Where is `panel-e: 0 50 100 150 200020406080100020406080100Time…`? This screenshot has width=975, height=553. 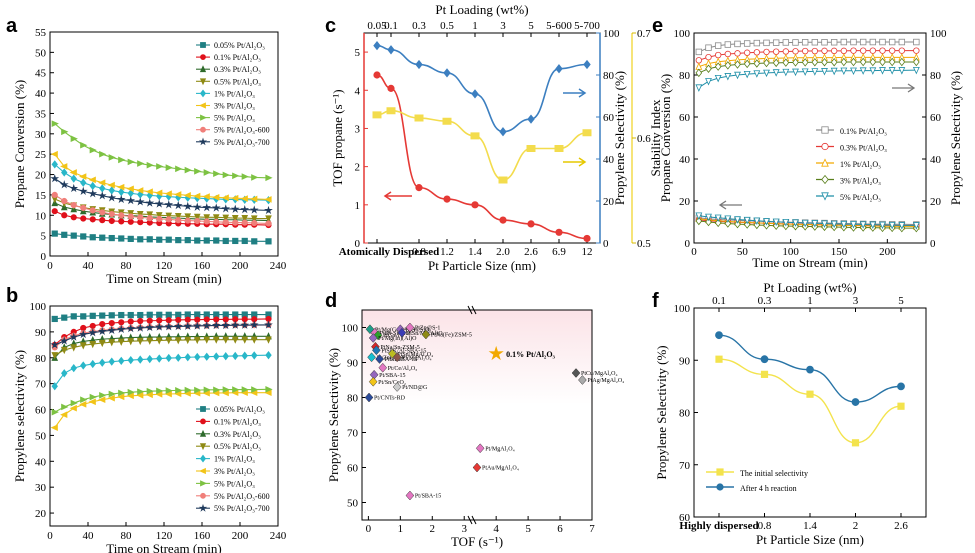
panel-e: 0 50 100 150 200020406080100020406080100Time… is located at coordinates (810, 149).